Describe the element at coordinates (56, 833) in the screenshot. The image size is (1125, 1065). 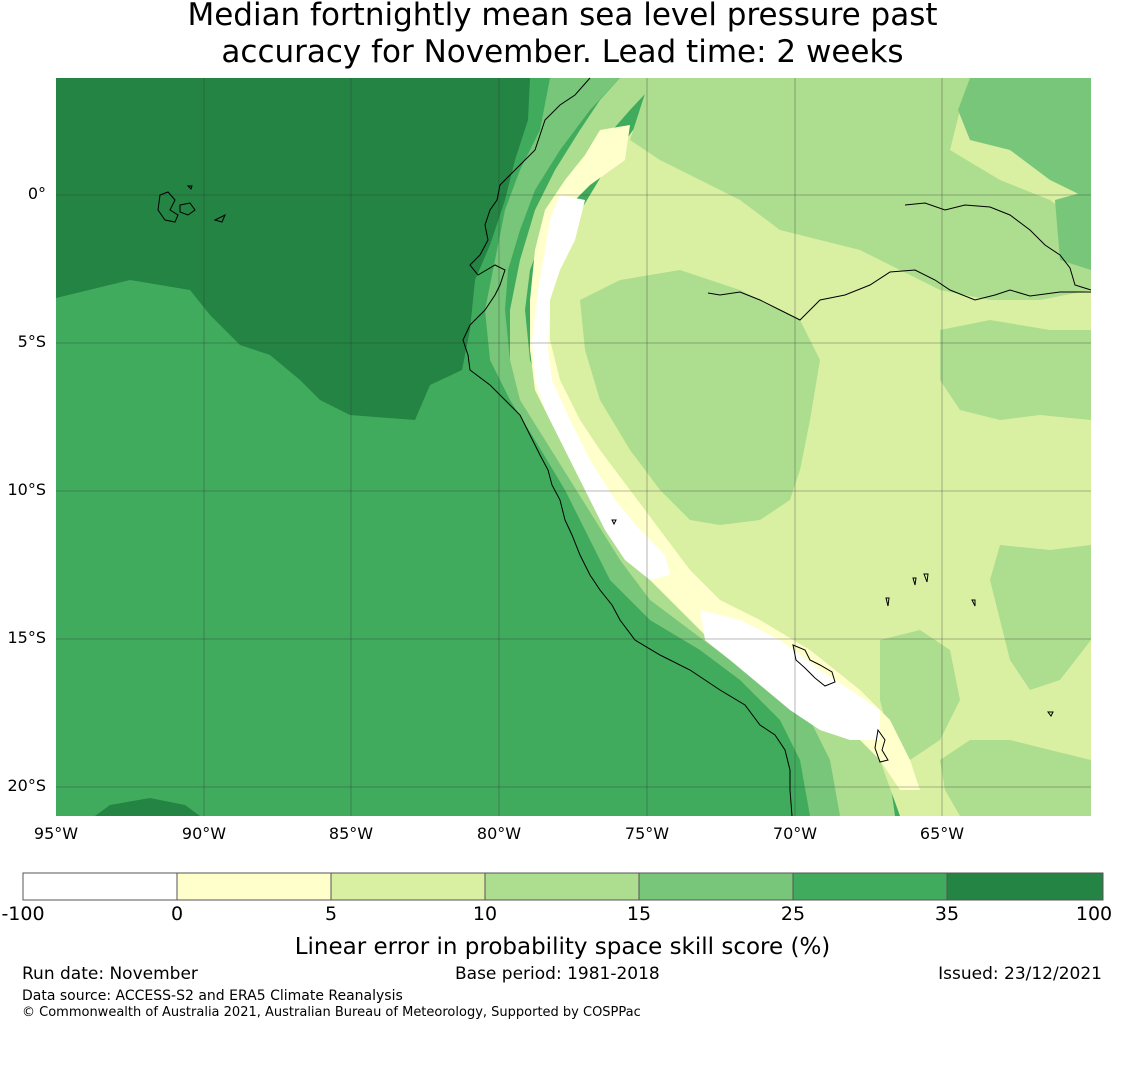
I see `lon-label-95w: 95°W` at that location.